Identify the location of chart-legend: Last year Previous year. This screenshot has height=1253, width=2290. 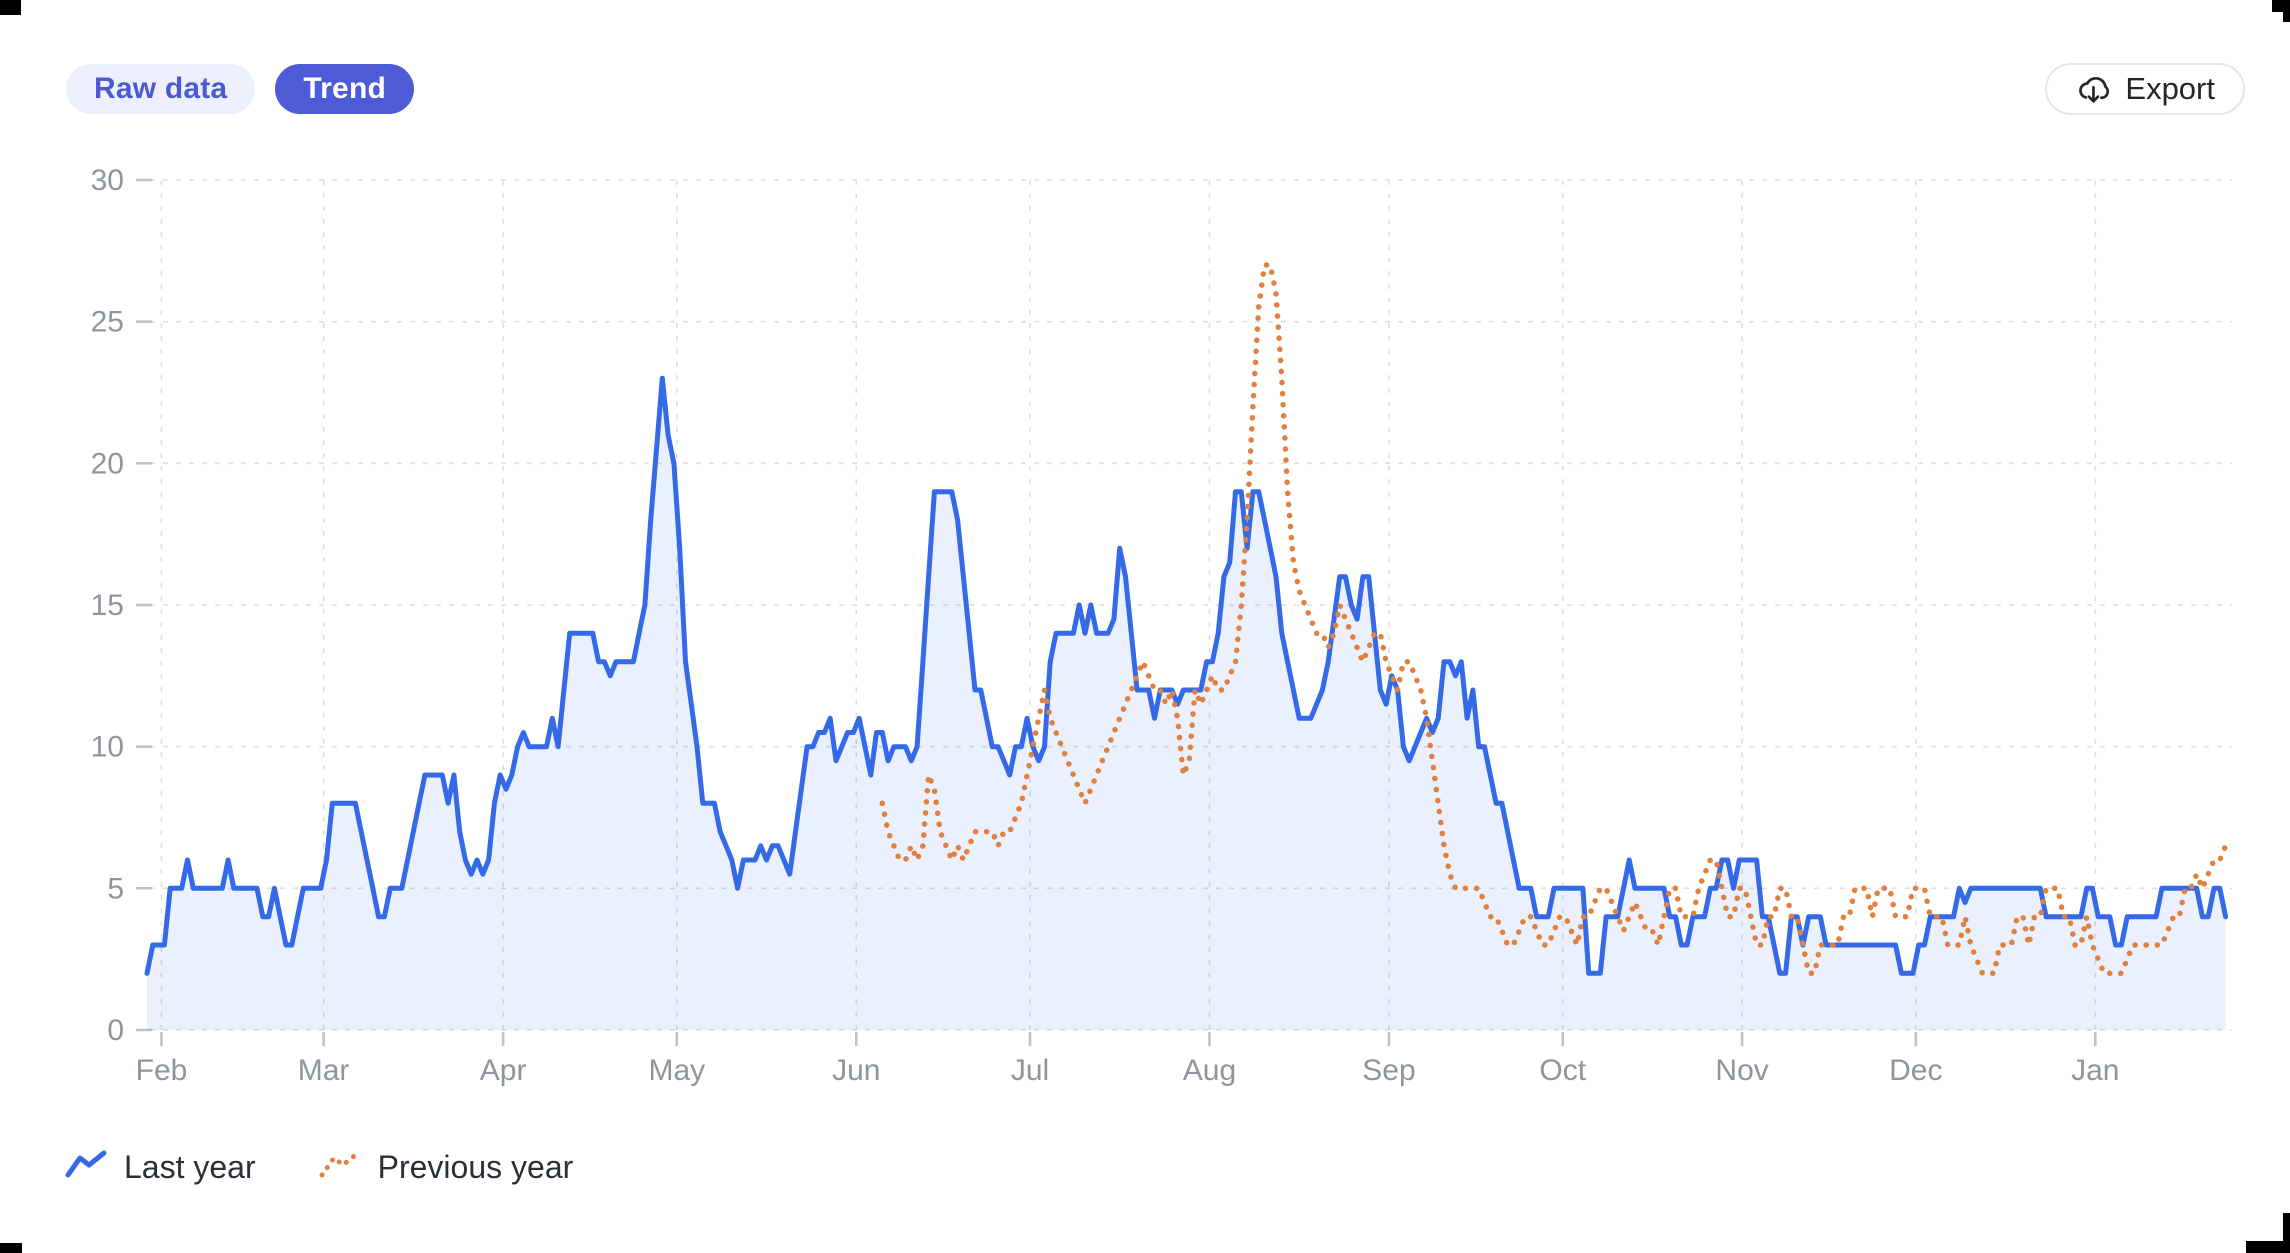
(318, 1167).